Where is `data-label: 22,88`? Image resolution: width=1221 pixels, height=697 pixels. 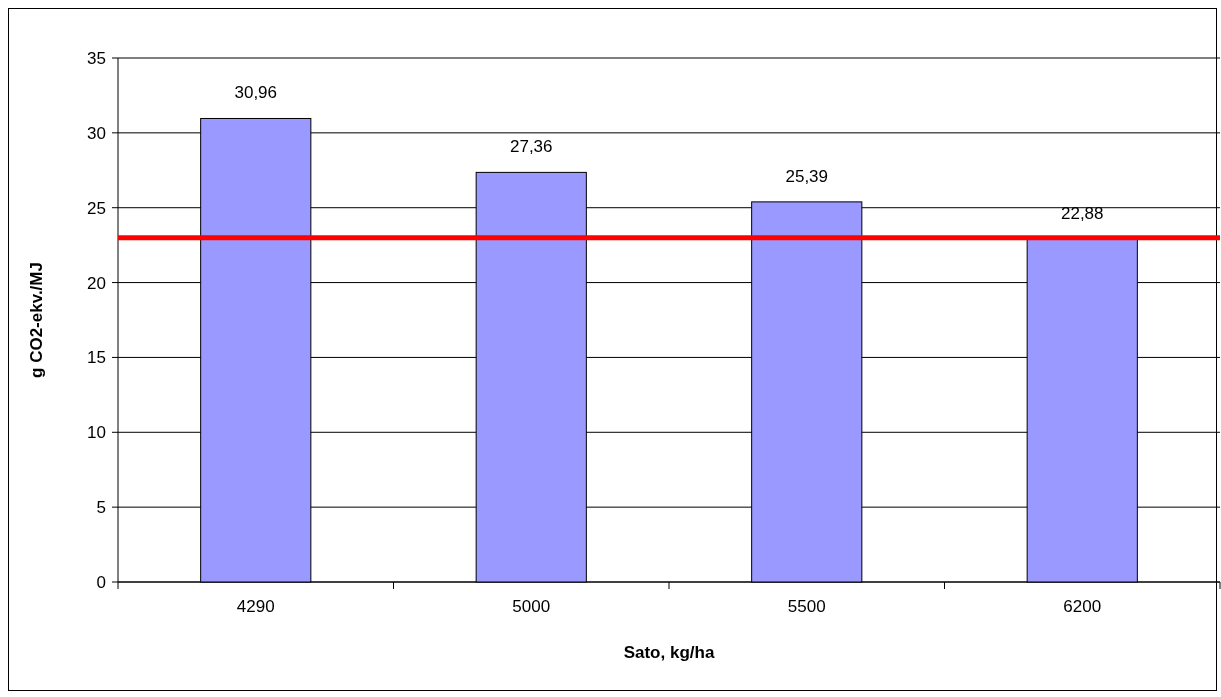
data-label: 22,88 is located at coordinates (1082, 214).